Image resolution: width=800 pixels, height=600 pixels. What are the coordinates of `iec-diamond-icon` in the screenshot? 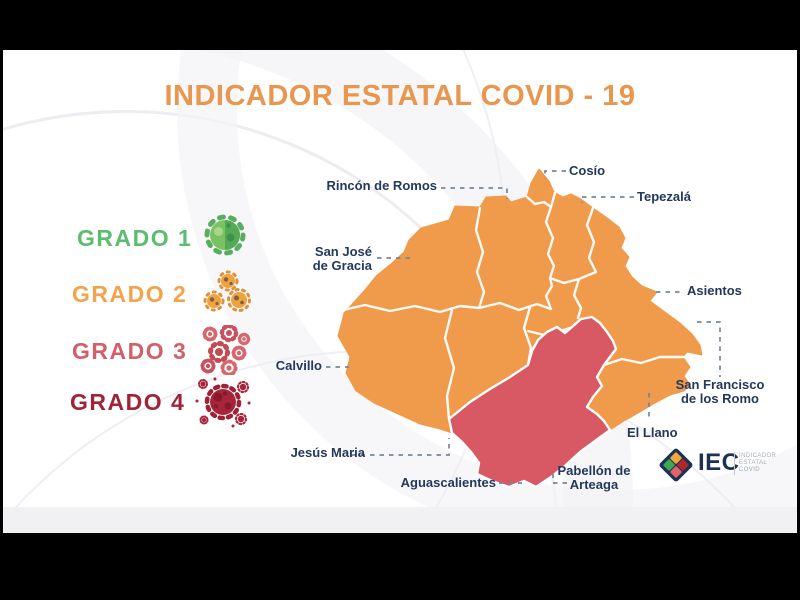 It's located at (676, 465).